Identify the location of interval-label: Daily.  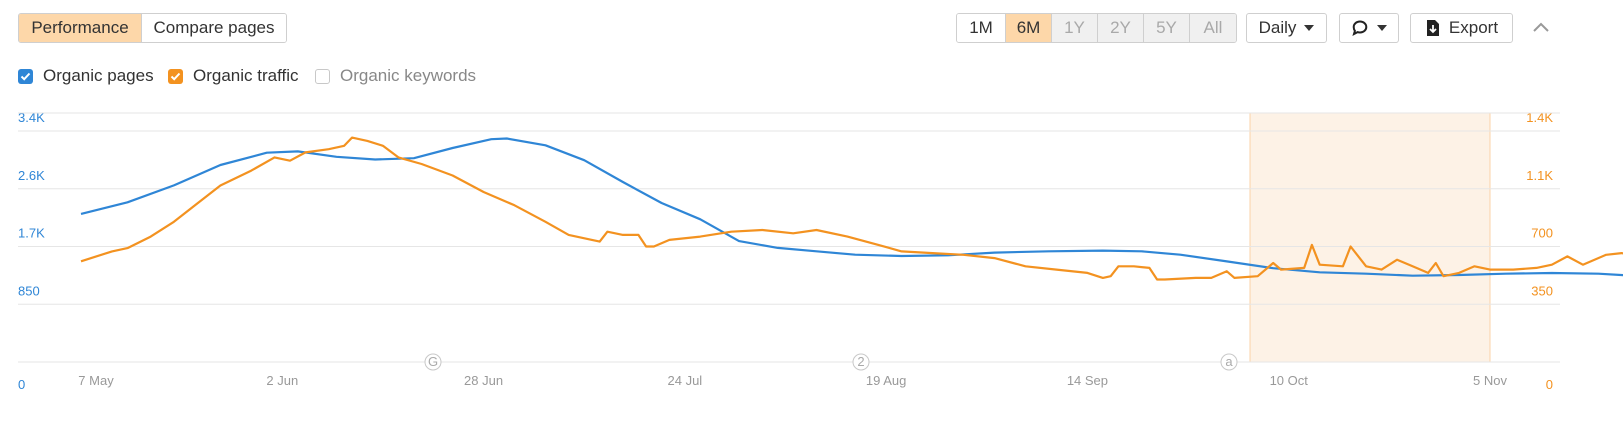
(1277, 27).